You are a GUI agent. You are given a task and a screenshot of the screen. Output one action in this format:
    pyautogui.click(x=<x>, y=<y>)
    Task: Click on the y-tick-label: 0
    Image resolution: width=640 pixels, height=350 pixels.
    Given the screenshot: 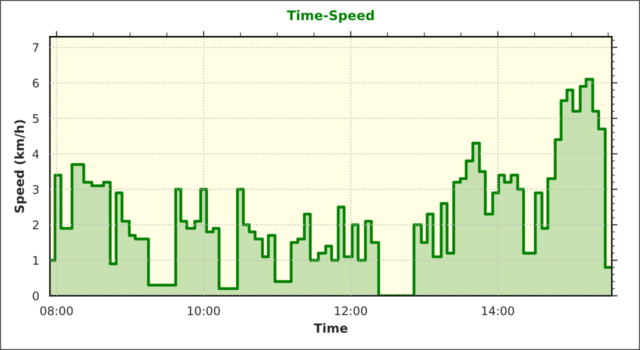 What is the action you would take?
    pyautogui.click(x=35, y=295)
    